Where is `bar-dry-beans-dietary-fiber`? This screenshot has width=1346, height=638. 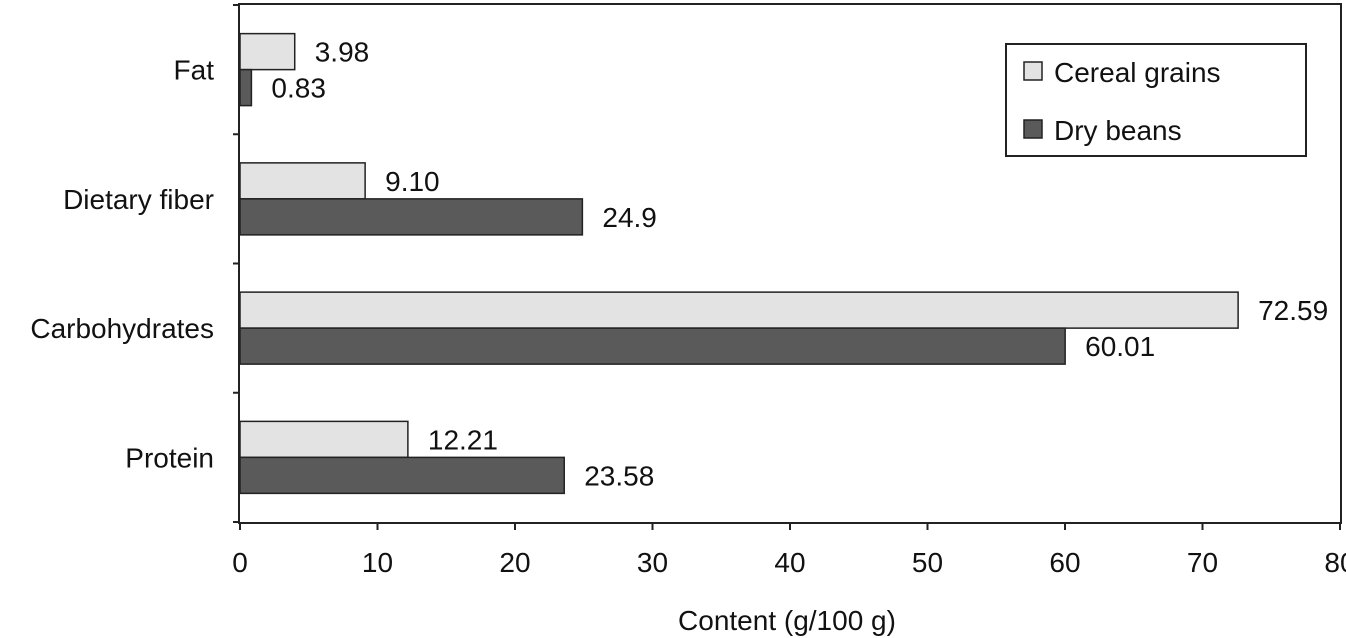
bar-dry-beans-dietary-fiber is located at coordinates (411, 217).